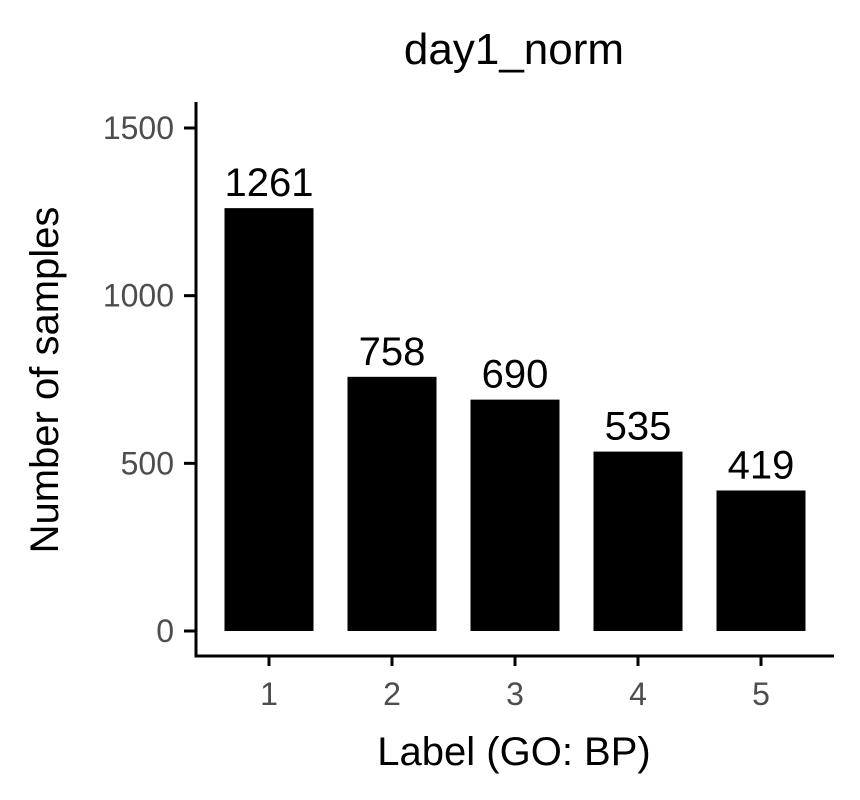  What do you see at coordinates (165, 631) in the screenshot?
I see `y-tick-label-0: 0` at bounding box center [165, 631].